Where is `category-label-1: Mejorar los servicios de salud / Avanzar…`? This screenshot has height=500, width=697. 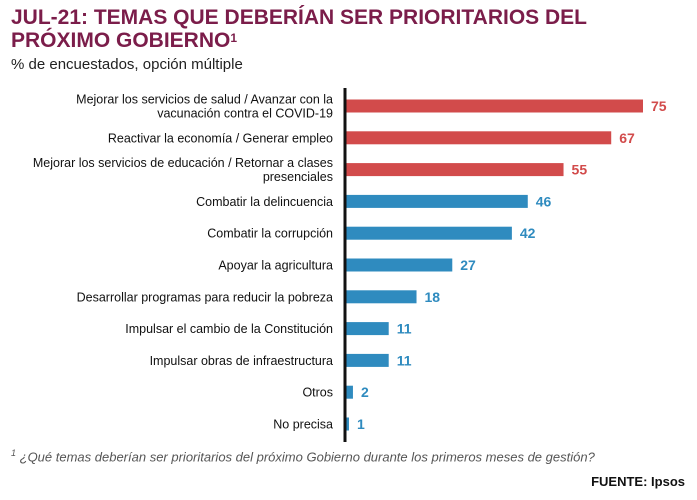
category-label-1: Mejorar los servicios de salud / Avanzar… is located at coordinates (204, 107).